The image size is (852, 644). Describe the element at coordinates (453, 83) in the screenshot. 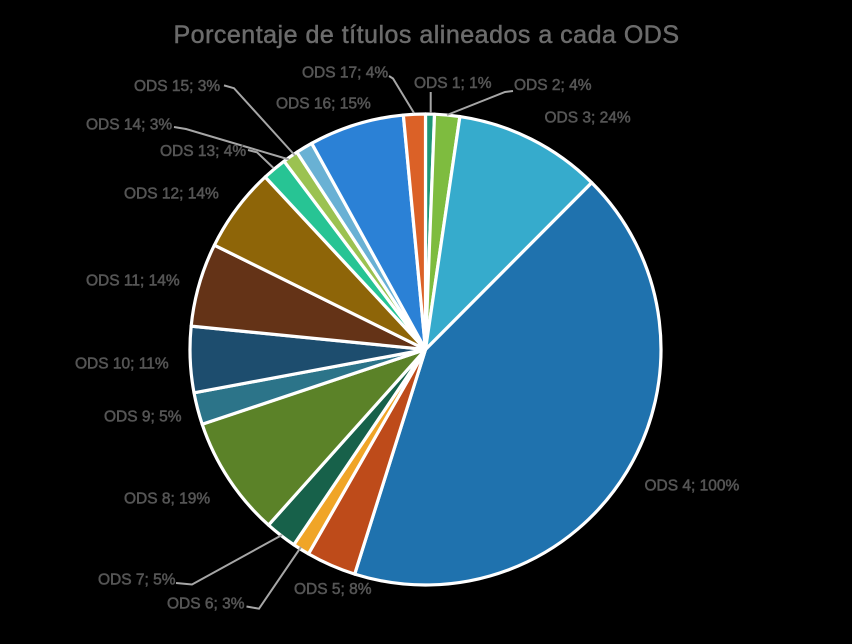

I see `svg-text: ODS 1; 1%` at that location.